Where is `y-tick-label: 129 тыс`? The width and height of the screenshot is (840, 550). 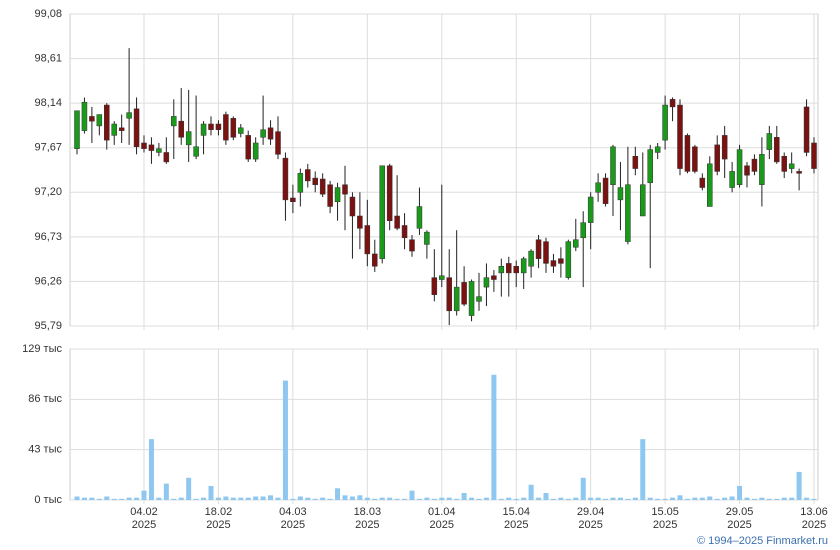 y-tick-label: 129 тыс is located at coordinates (42, 349).